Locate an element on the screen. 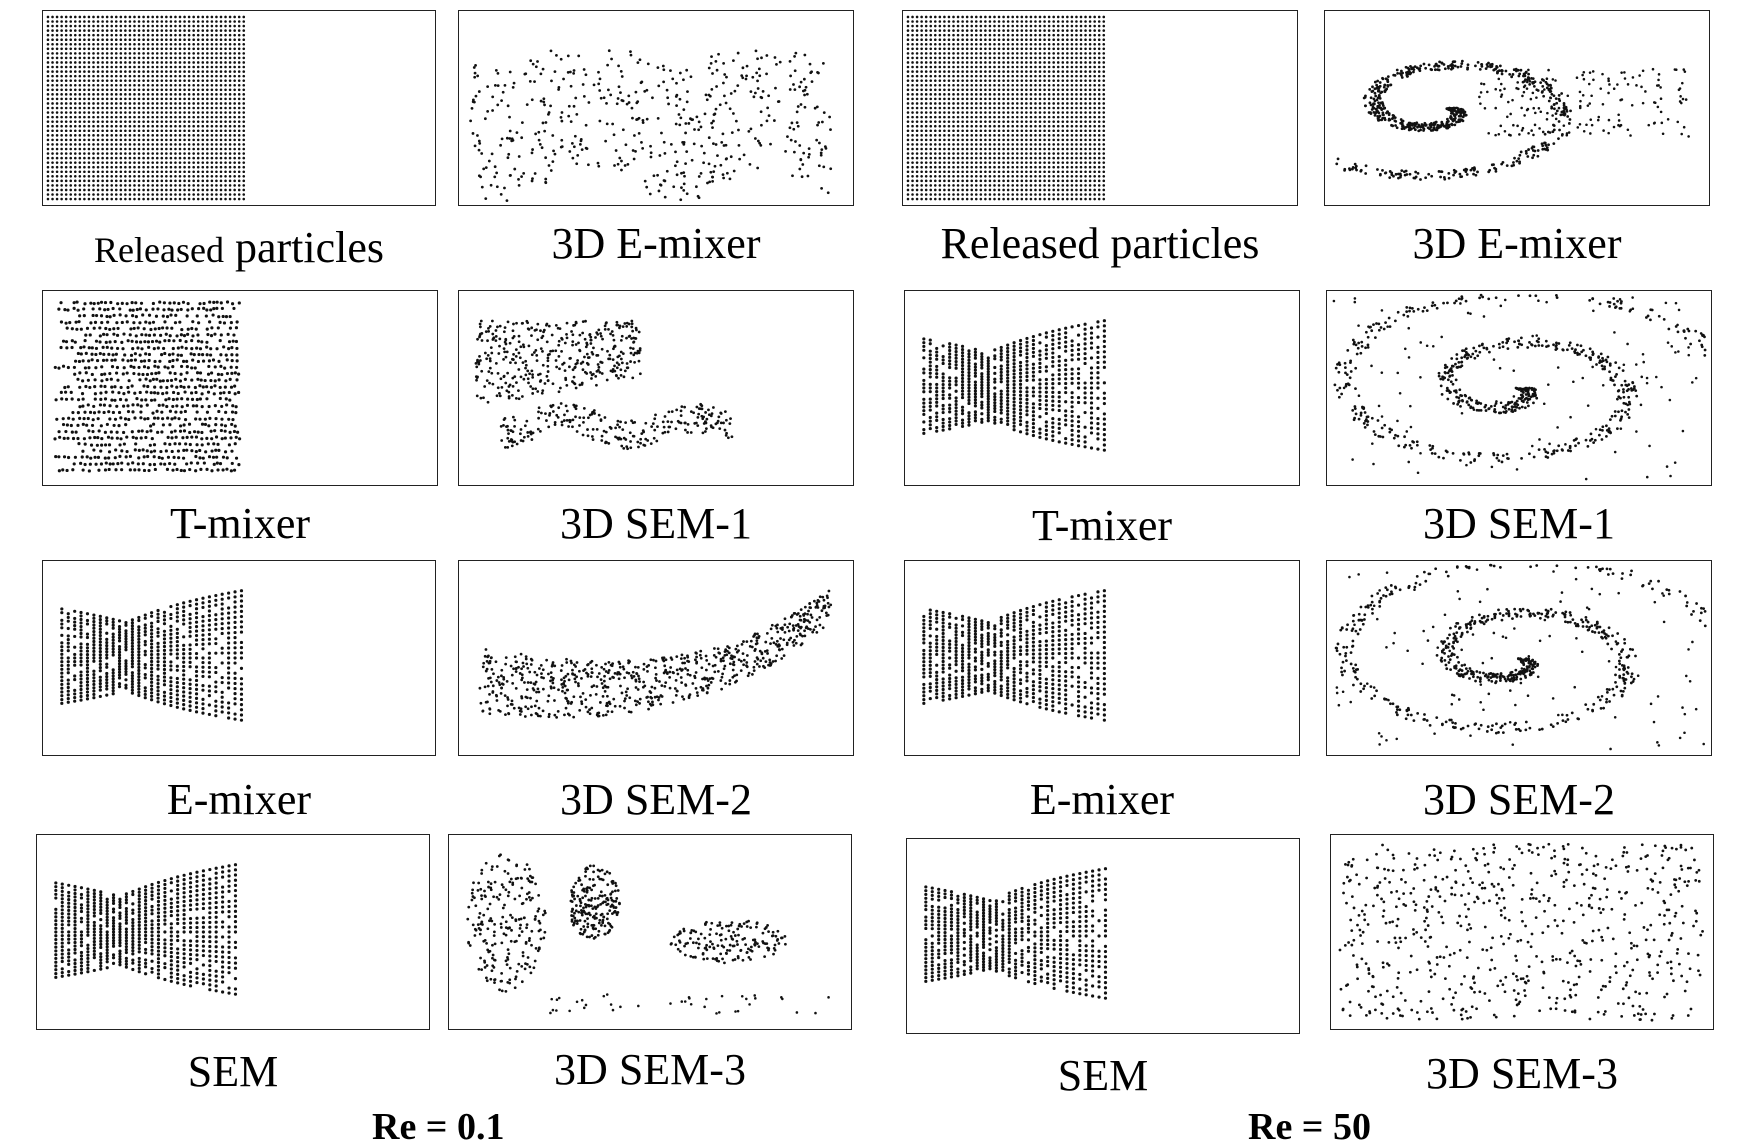 This screenshot has width=1743, height=1148. panel-released-re01 is located at coordinates (239, 108).